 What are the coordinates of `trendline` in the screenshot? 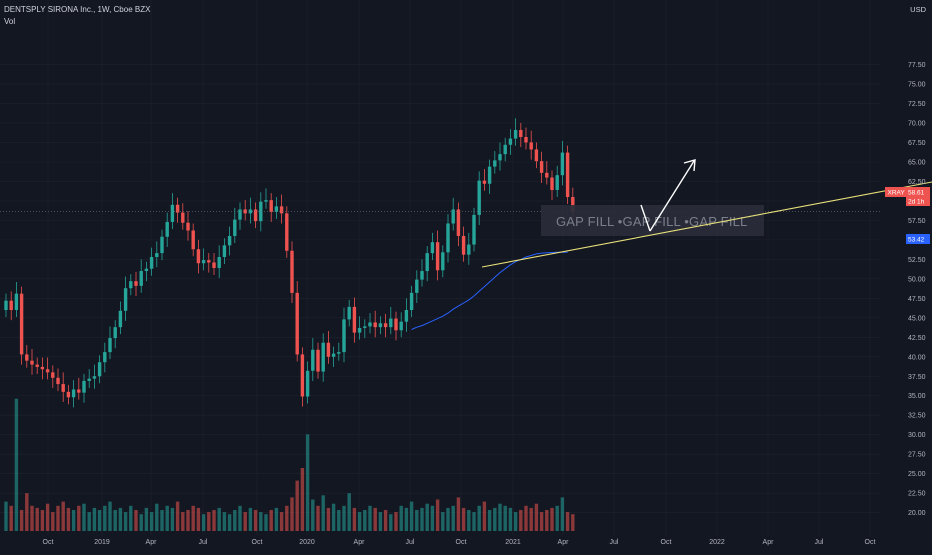 It's located at (706, 224).